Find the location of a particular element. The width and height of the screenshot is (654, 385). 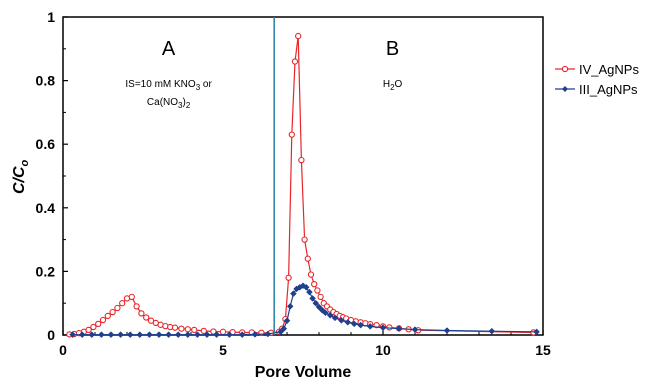

x-axis-title: Pore Volume is located at coordinates (303, 372).